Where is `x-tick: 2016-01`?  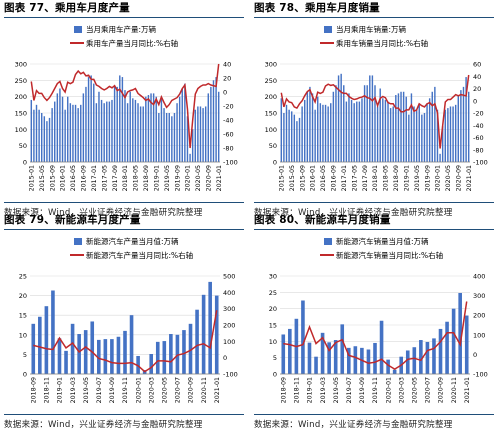 x-tick: 2016-01 is located at coordinates (313, 178).